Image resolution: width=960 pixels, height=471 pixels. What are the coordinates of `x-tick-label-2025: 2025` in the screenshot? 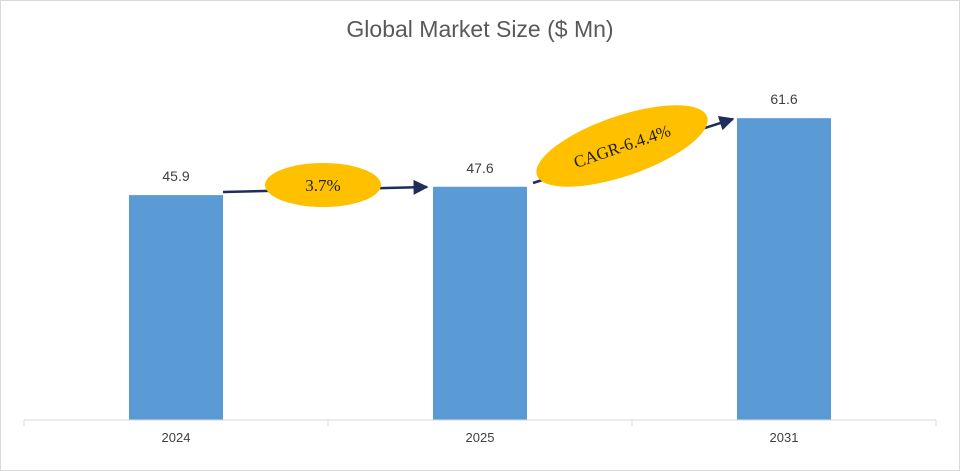 It's located at (480, 437).